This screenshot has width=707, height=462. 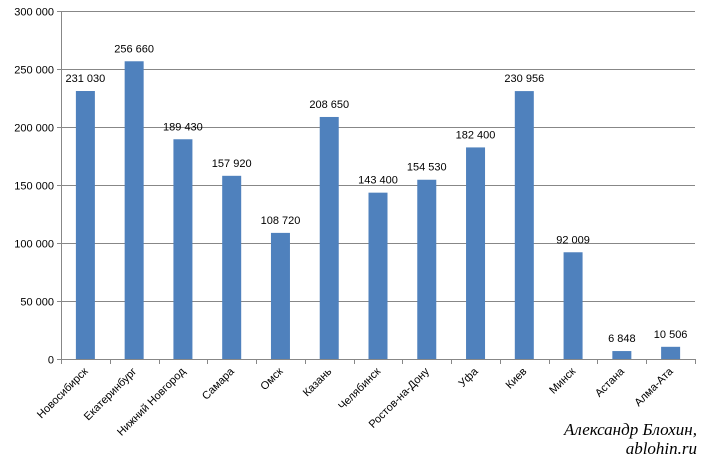 I want to click on author-name: Александр Блохин,, so click(x=630, y=429).